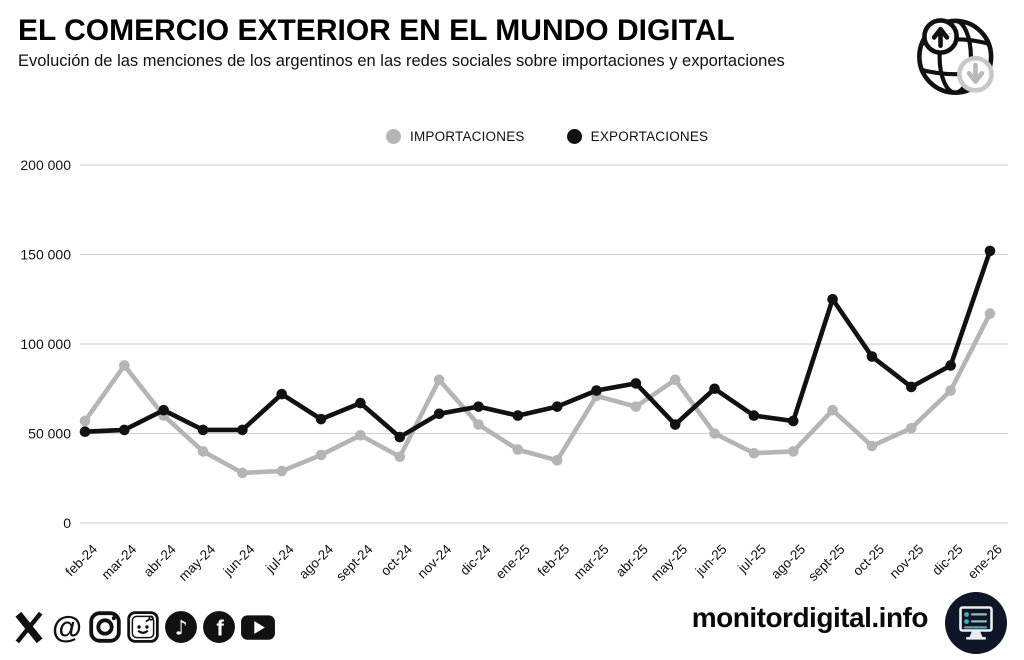  I want to click on youtube-icon, so click(258, 627).